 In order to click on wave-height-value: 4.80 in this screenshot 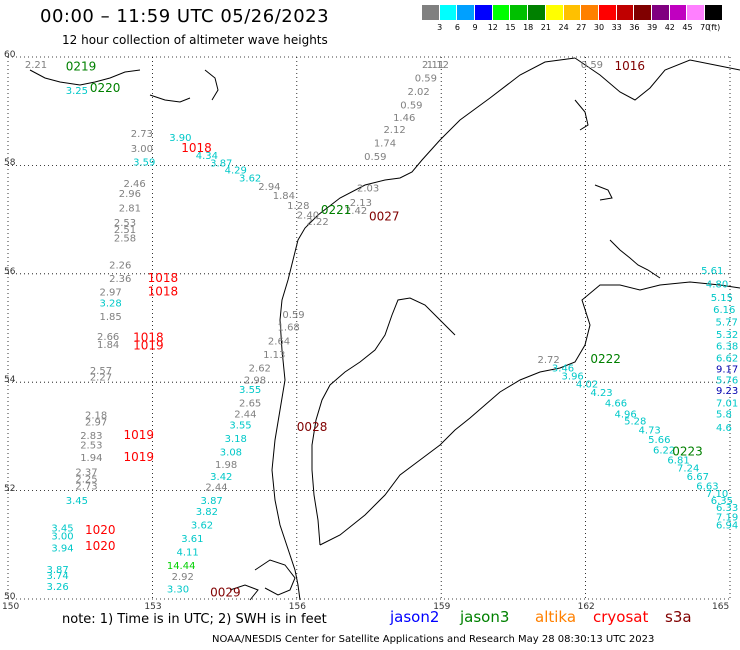, I will do `click(717, 284)`.